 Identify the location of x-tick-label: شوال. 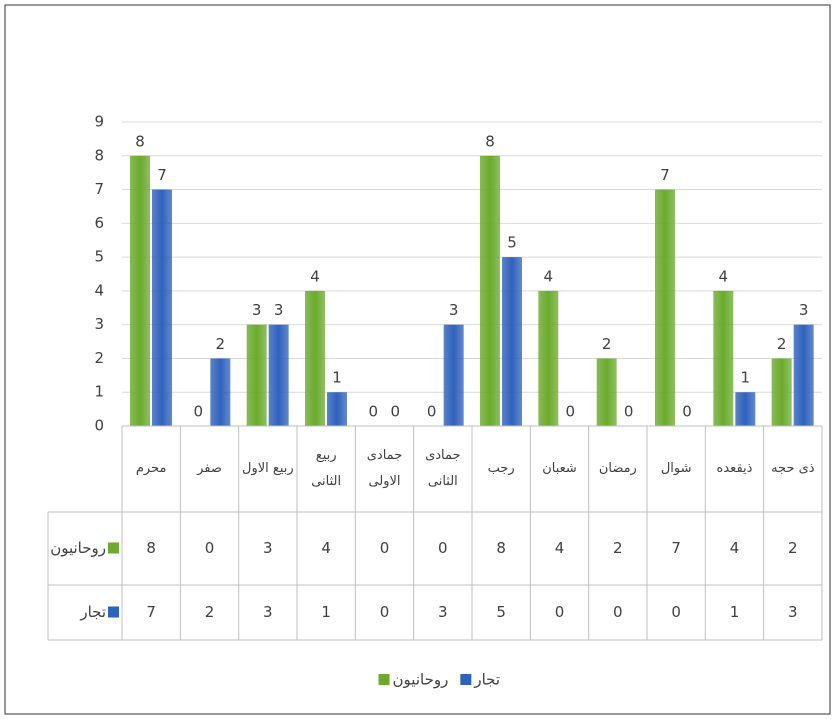
(676, 468).